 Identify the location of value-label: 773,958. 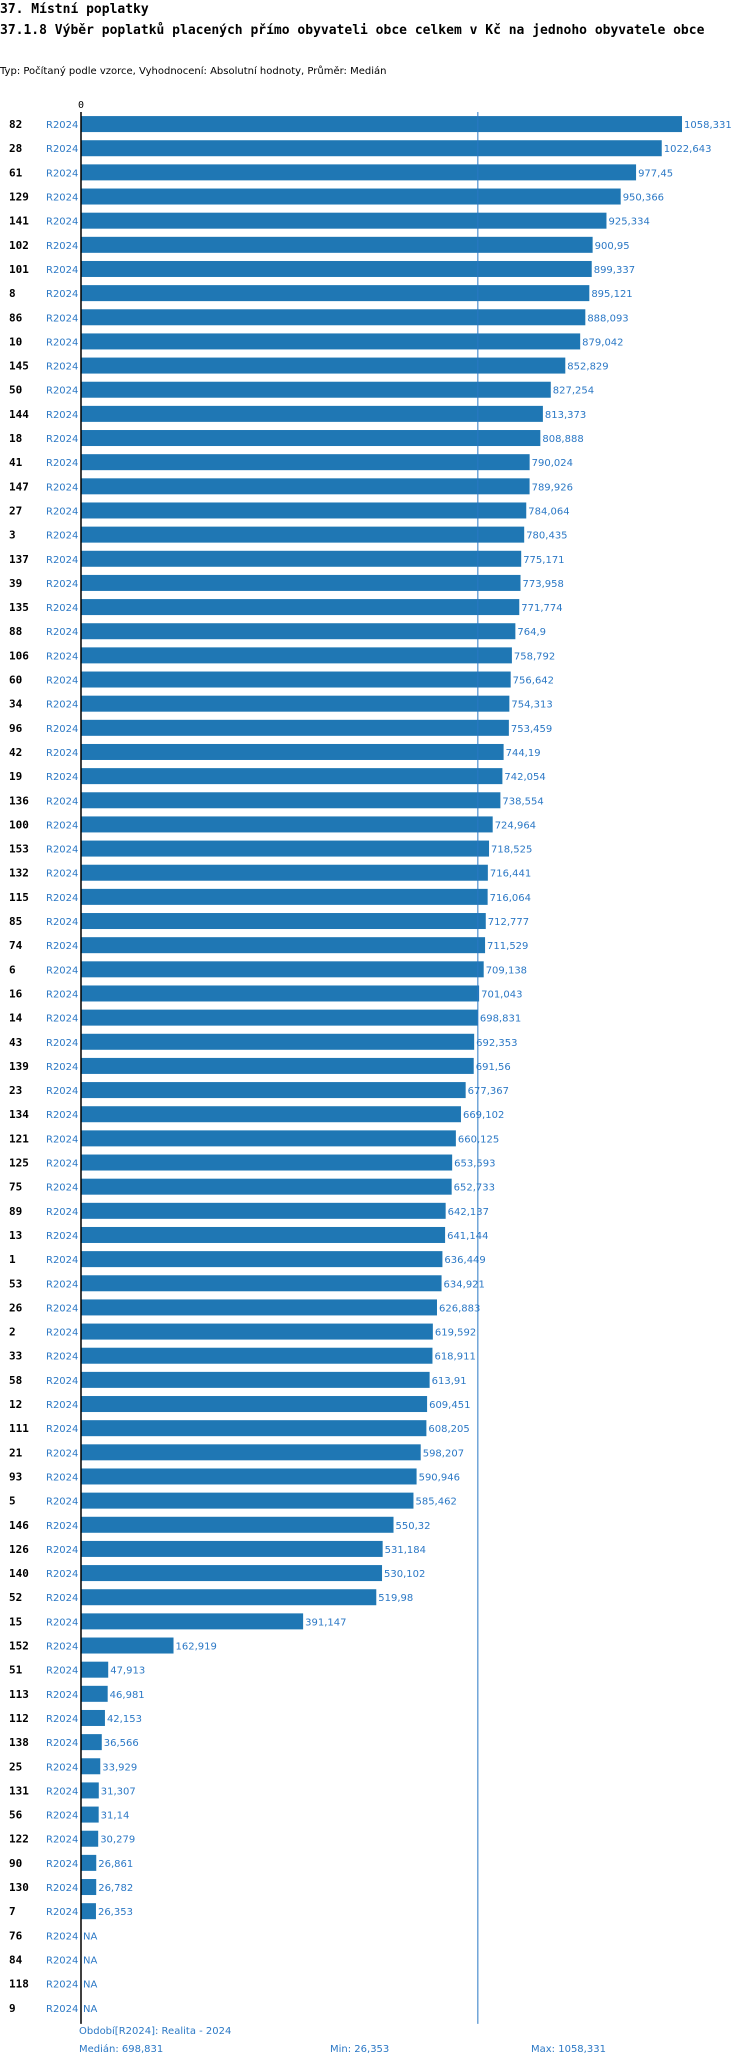
(543, 584).